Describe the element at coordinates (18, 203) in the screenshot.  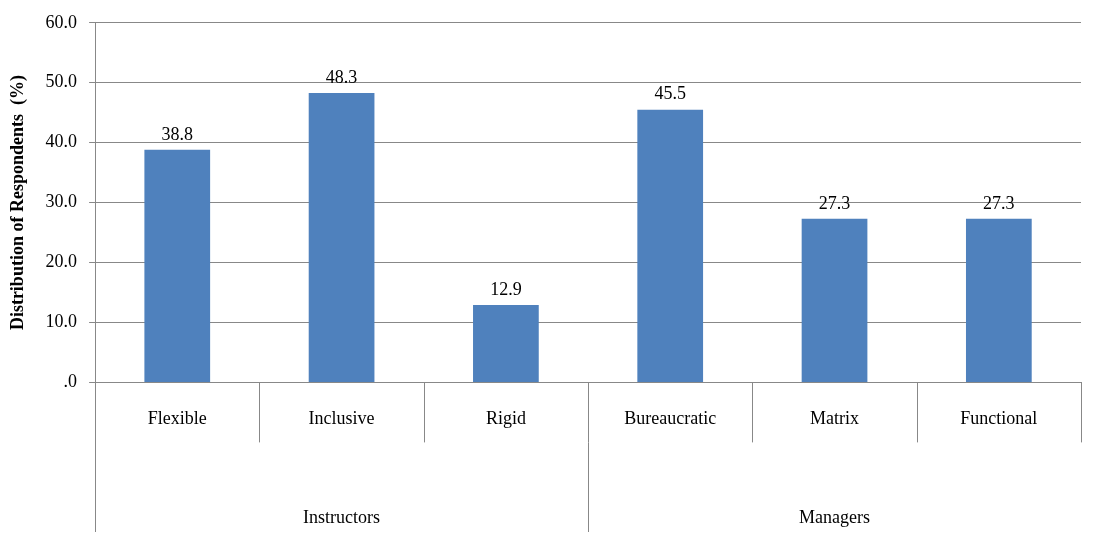
I see `y-axis-title: Distribution of Respondents (%)` at that location.